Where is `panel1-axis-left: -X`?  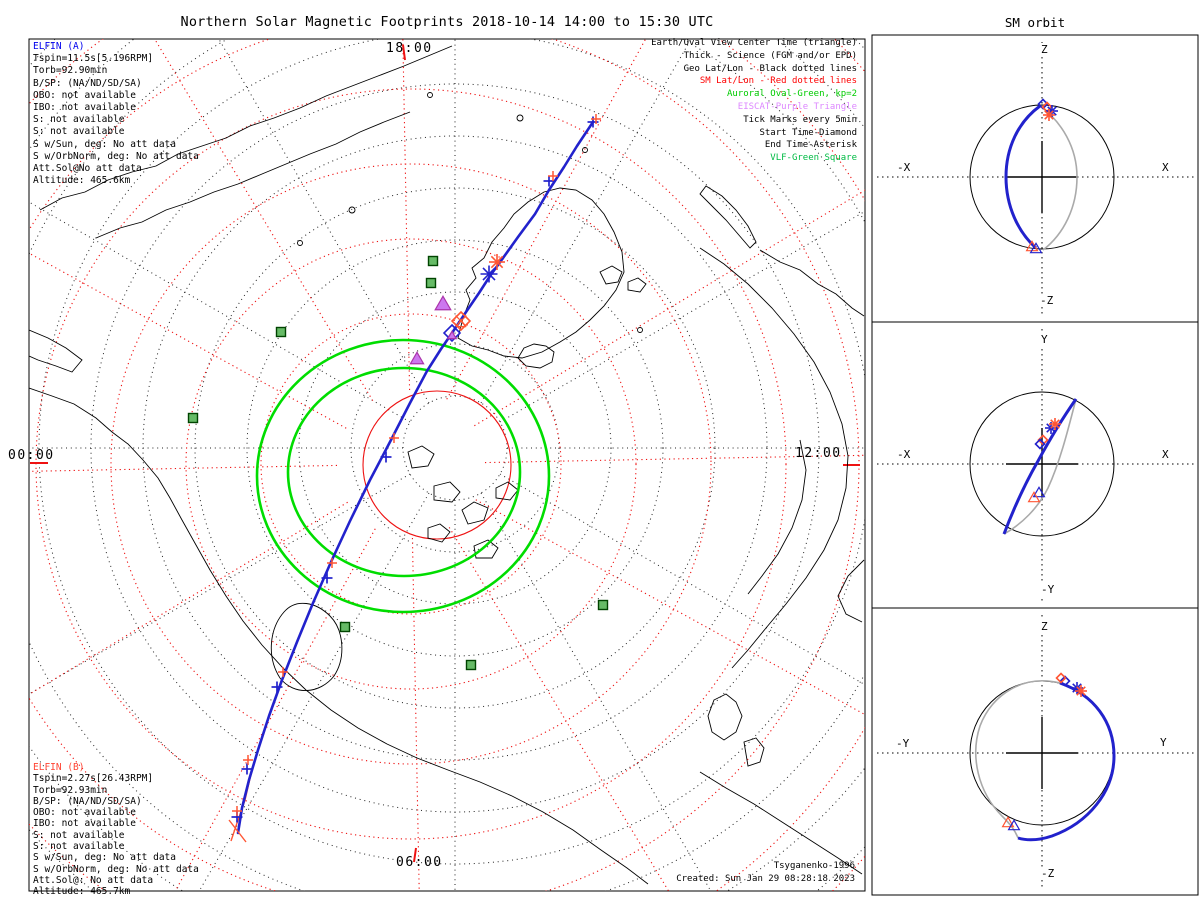
panel1-axis-left: -X is located at coordinates (904, 167).